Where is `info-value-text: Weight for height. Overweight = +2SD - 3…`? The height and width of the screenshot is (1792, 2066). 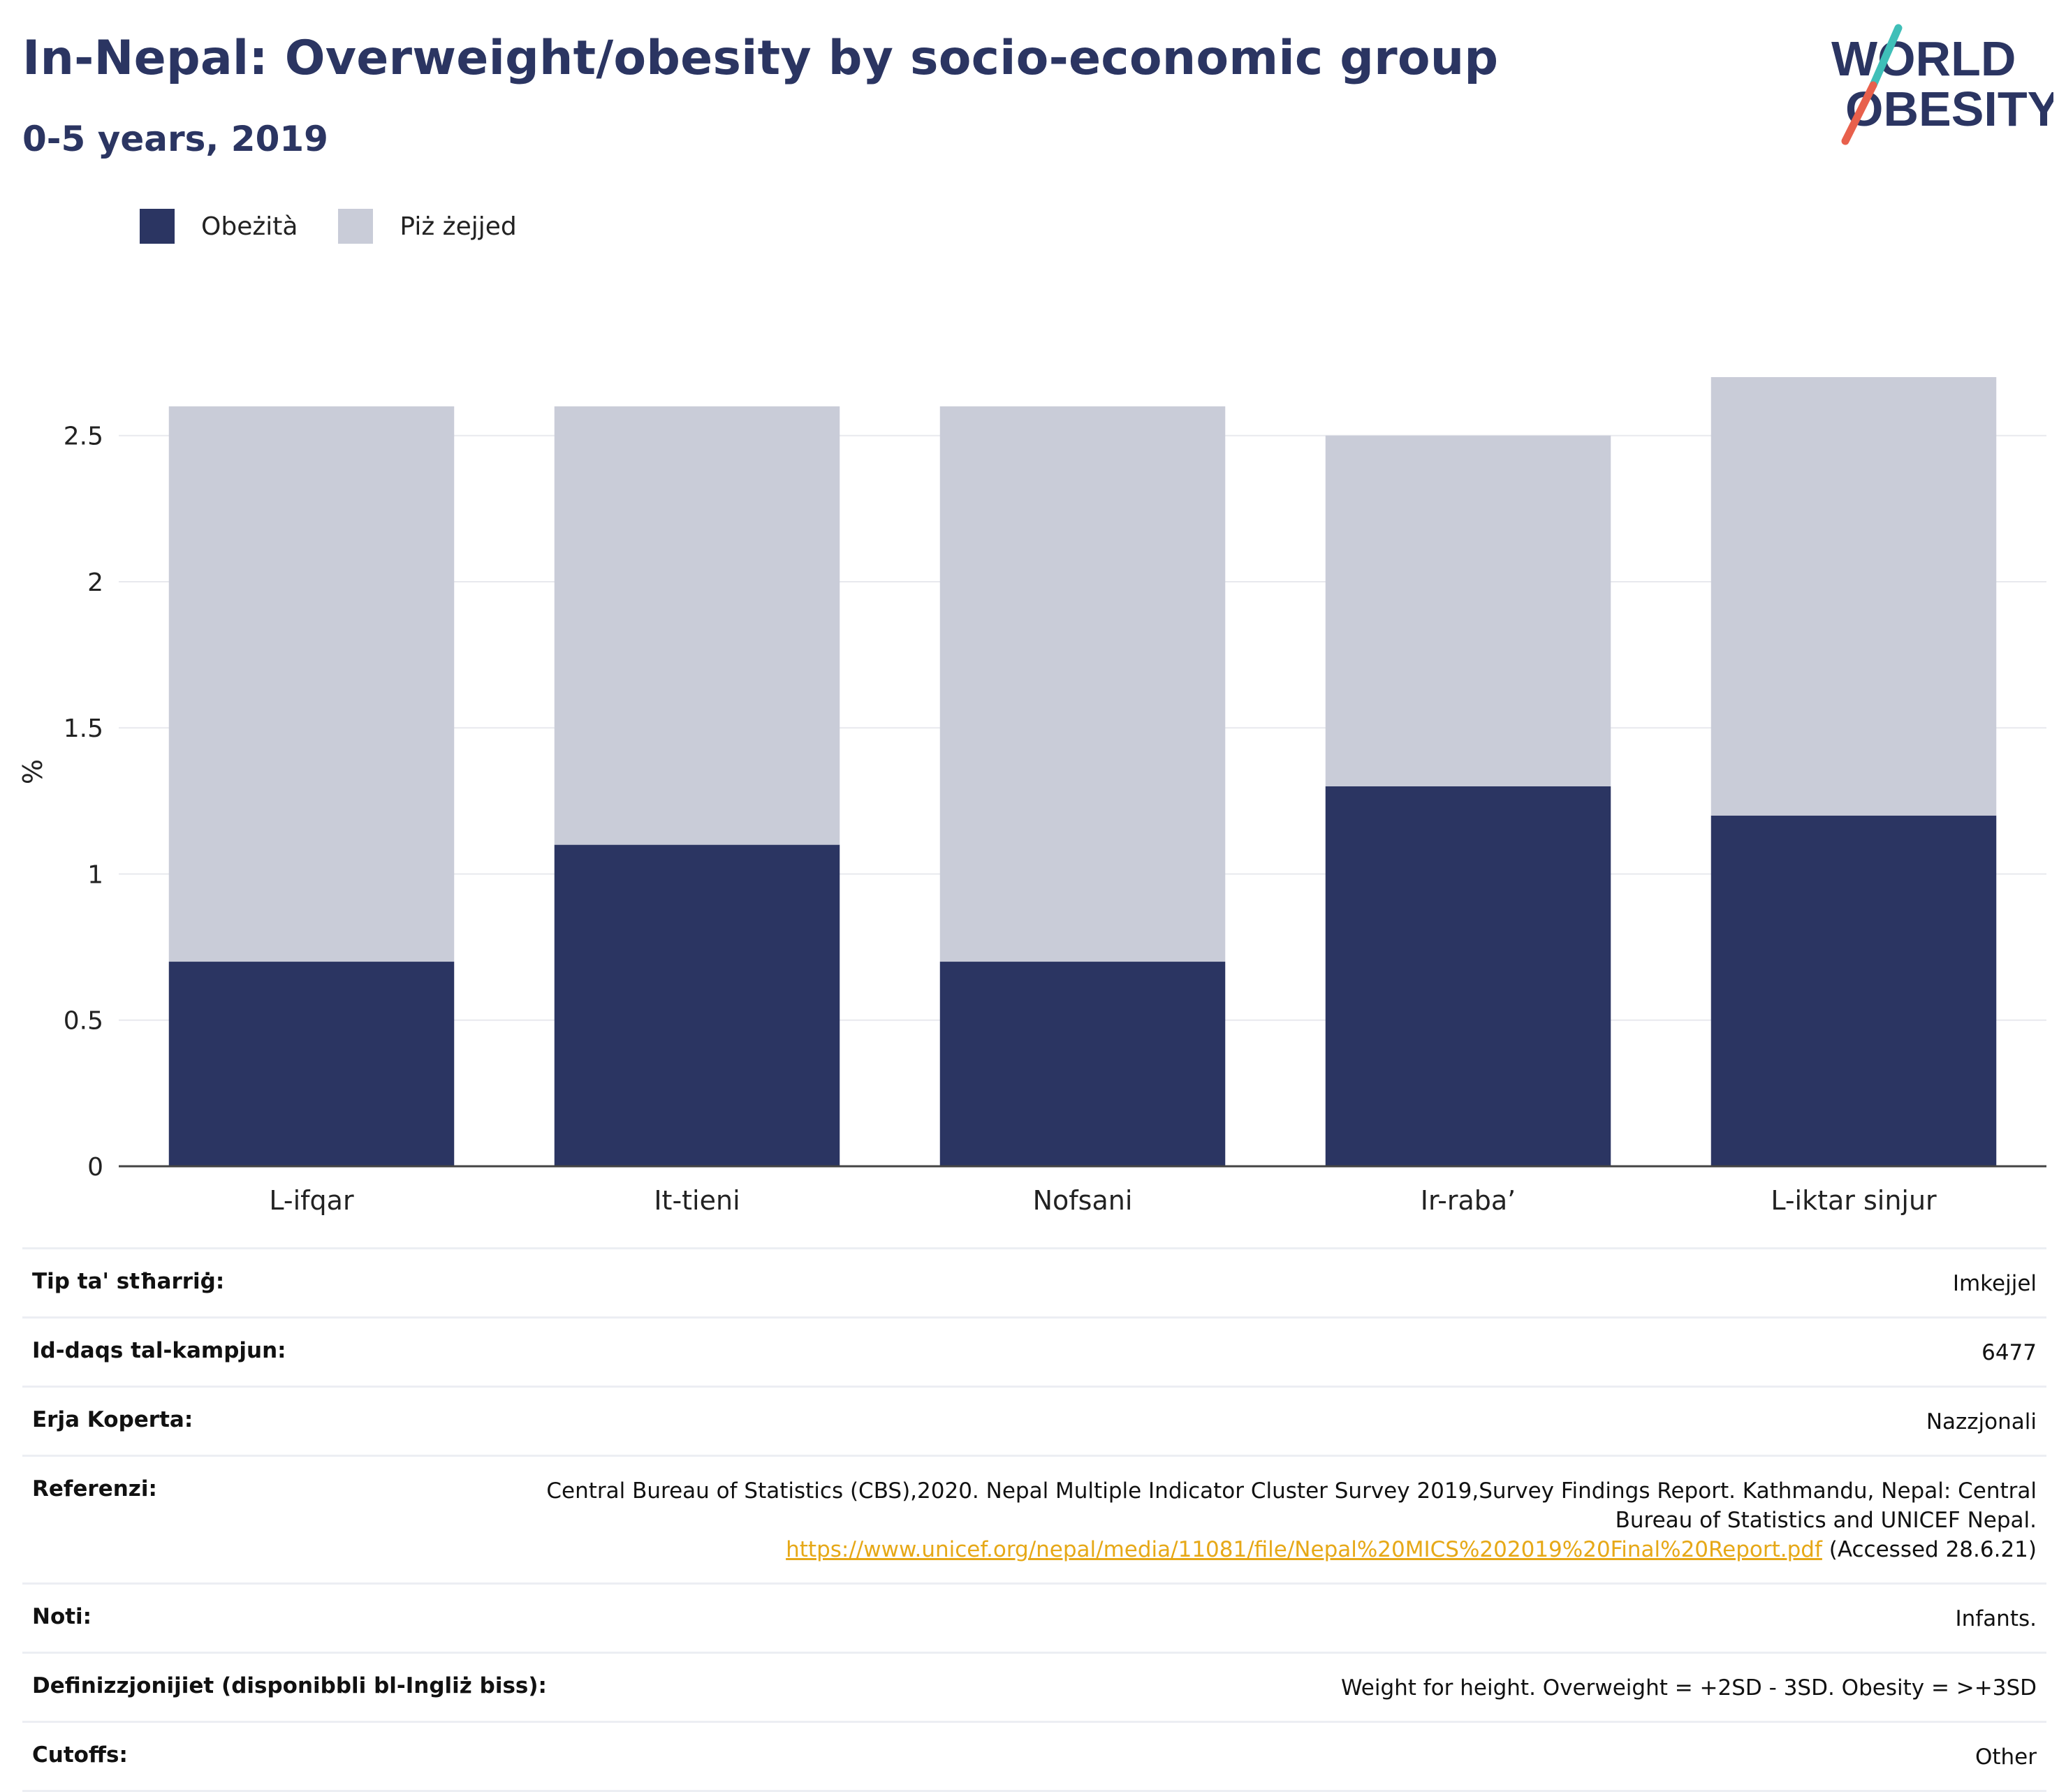 info-value-text: Weight for height. Overweight = +2SD - 3… is located at coordinates (1688, 1688).